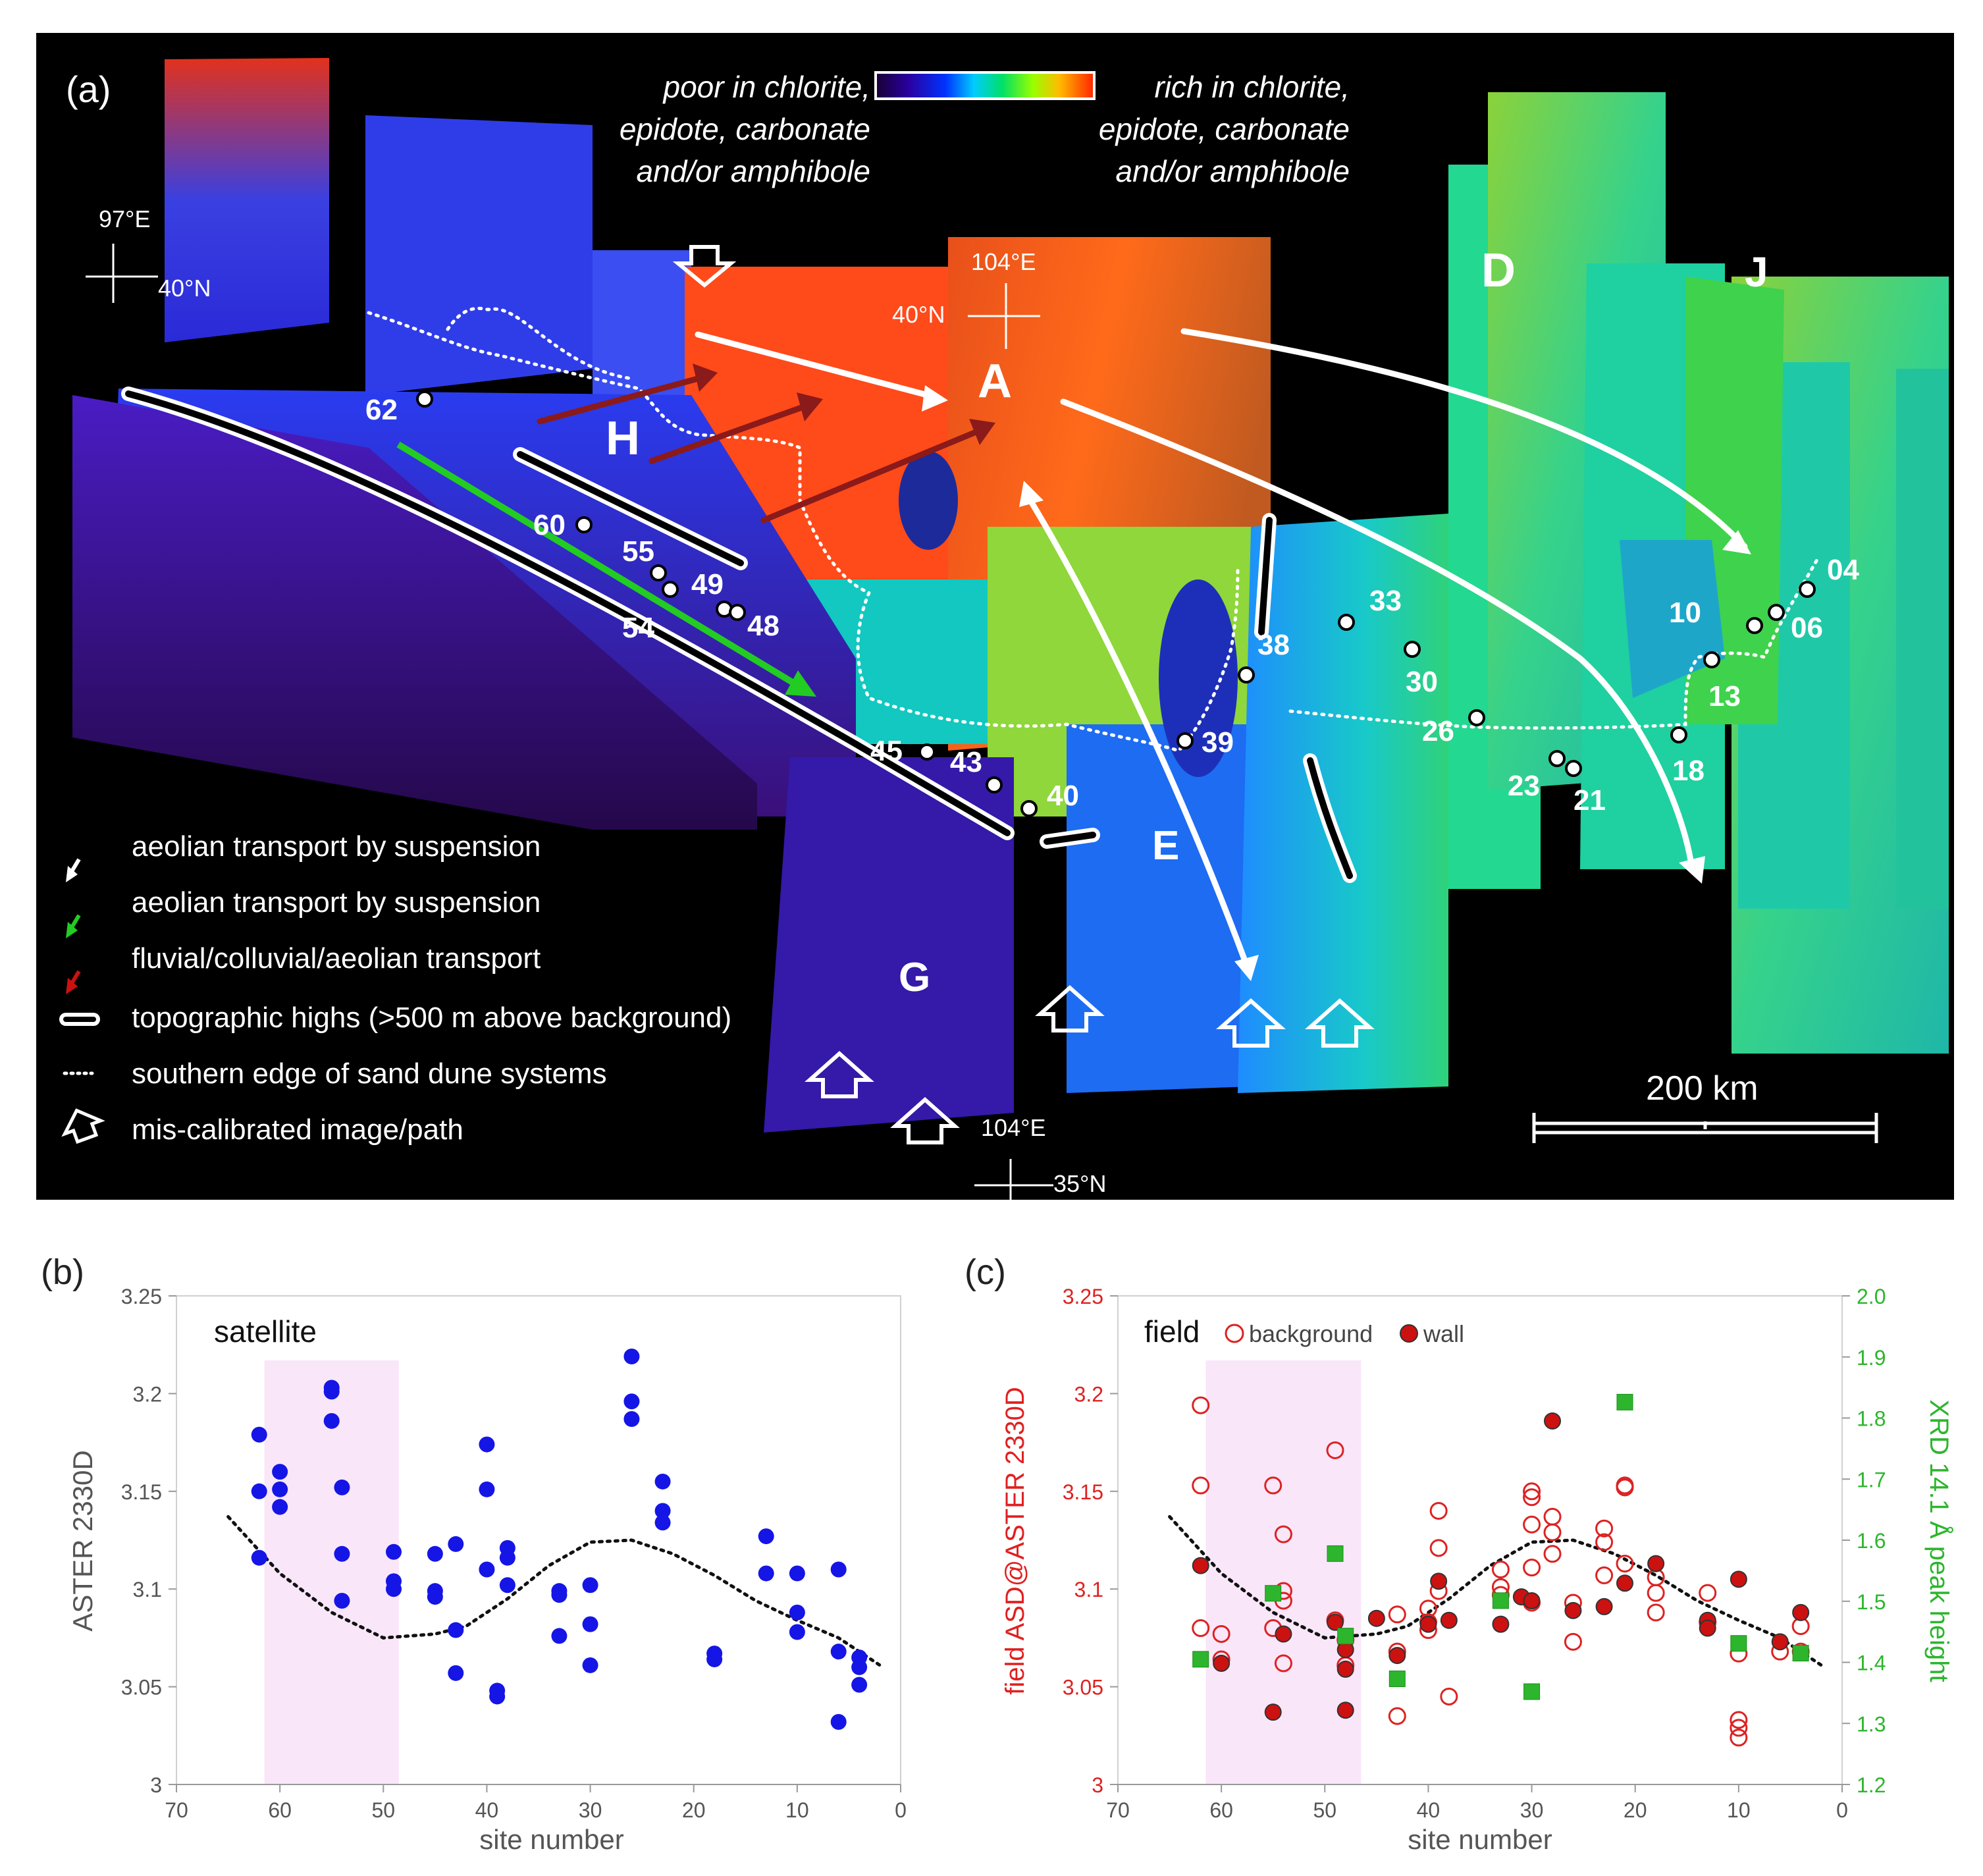 The image size is (1983, 1876). Describe the element at coordinates (265, 1332) in the screenshot. I see `chart-title: satellite` at that location.